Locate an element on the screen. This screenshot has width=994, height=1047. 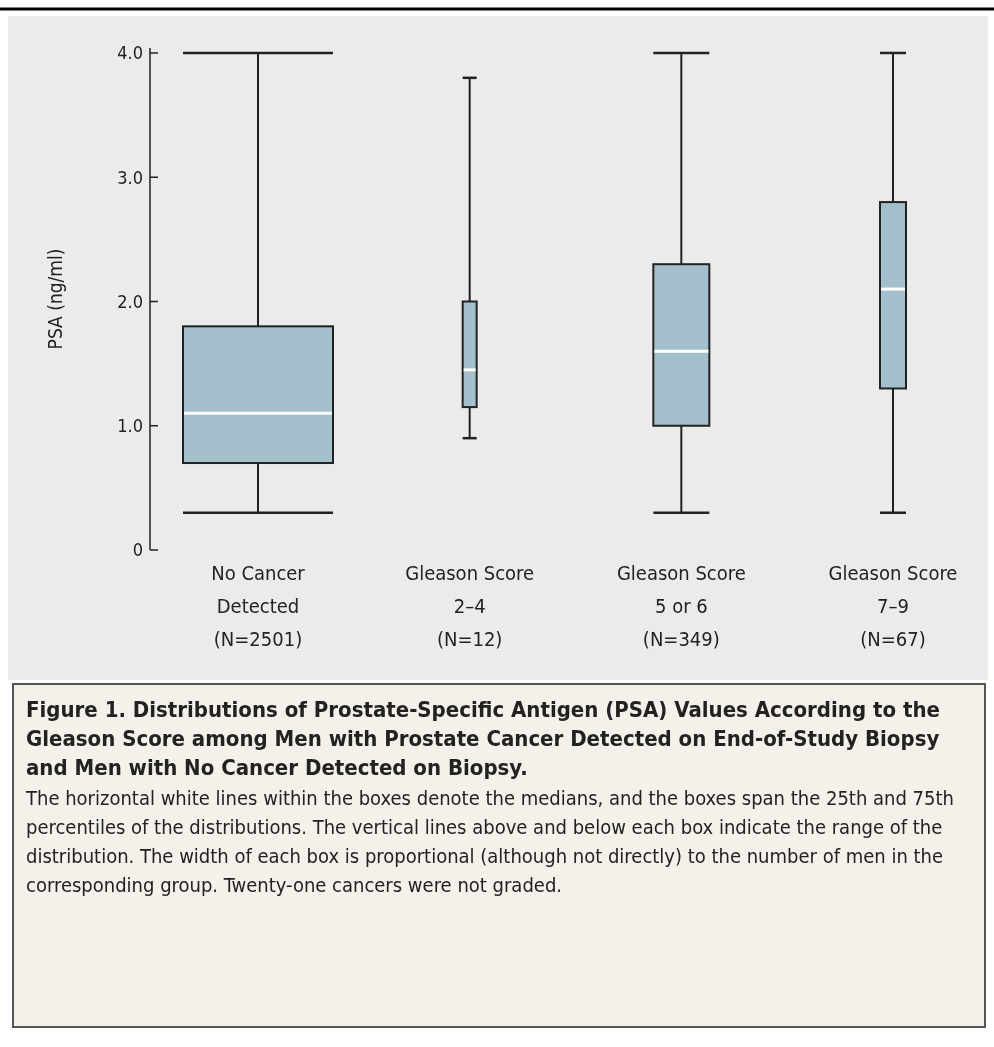
text: The horizontal white lines within the boxes denote the medians, and the boxes span the 25th and 75th percentiles of the distributions. The vertical lines above and below each box indicate the range of the distribution. The width of each box is proportional (although not directly) to the number of men in the corresponding group. Twenty-one cancers were not graded. is located at coordinates (490, 842).